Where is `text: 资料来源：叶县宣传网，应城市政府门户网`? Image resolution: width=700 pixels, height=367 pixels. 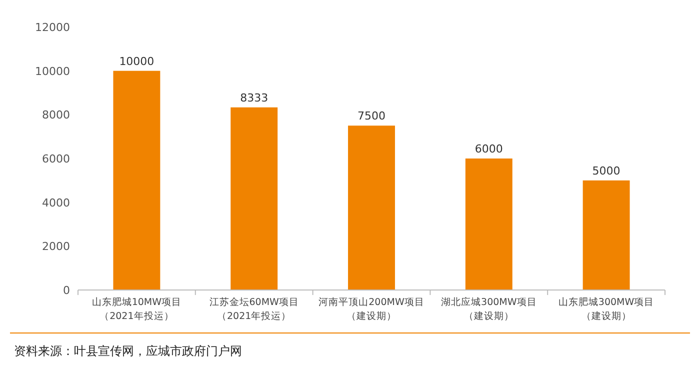 text: 资料来源：叶县宣传网，应城市政府门户网 is located at coordinates (128, 351).